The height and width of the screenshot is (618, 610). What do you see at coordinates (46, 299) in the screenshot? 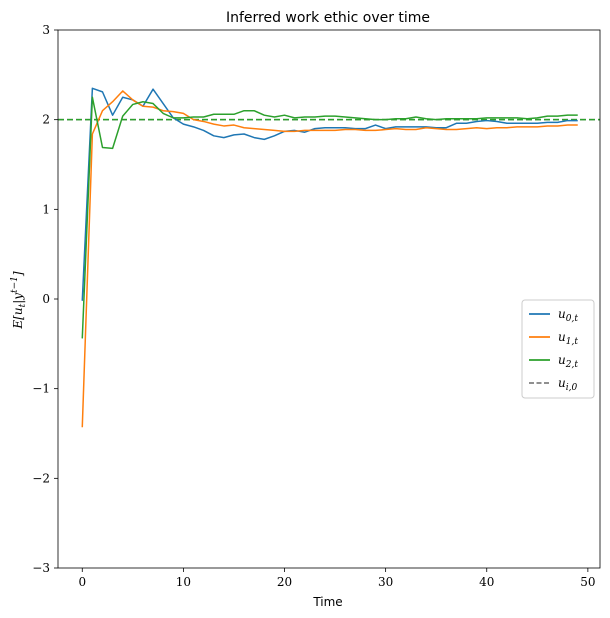
I see `y-tick-label-3: 0` at bounding box center [46, 299].